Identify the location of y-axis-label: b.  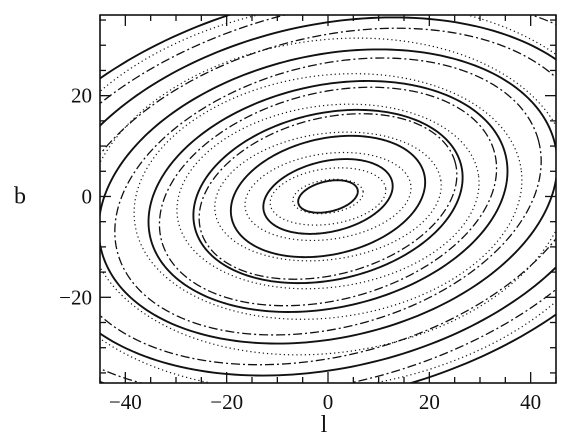
(20, 196).